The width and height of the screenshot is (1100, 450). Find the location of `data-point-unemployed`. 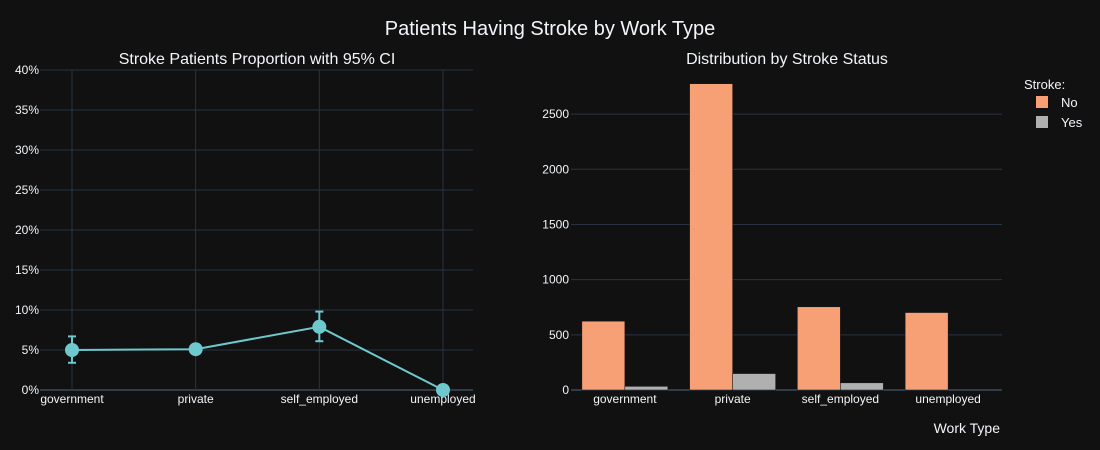

data-point-unemployed is located at coordinates (443, 390).